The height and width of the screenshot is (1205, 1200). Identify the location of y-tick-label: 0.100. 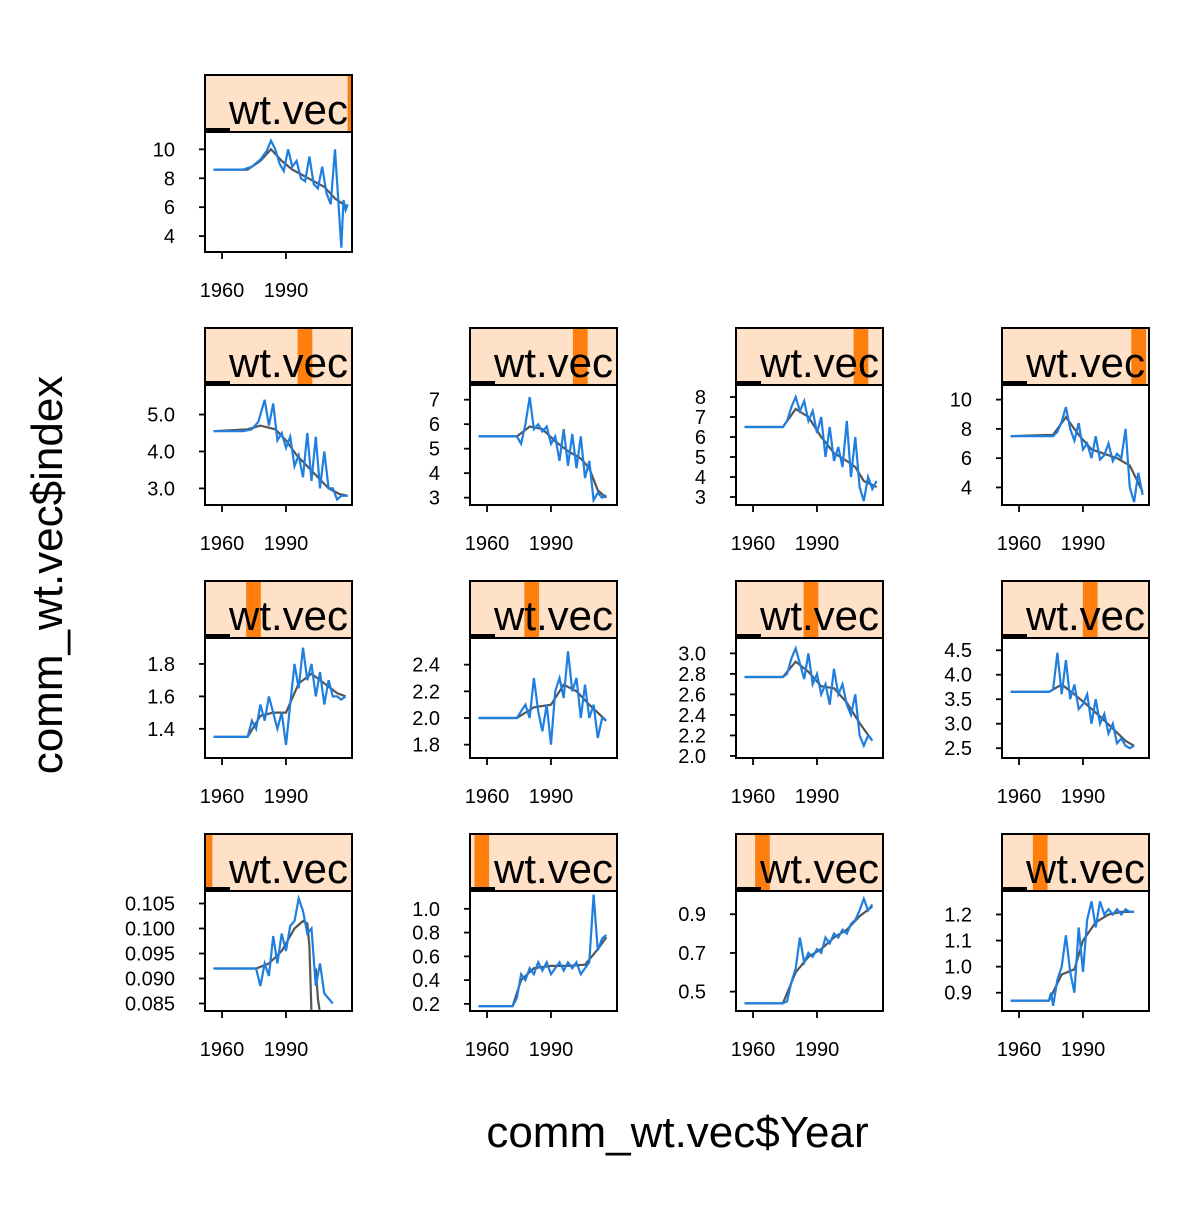
(150, 930).